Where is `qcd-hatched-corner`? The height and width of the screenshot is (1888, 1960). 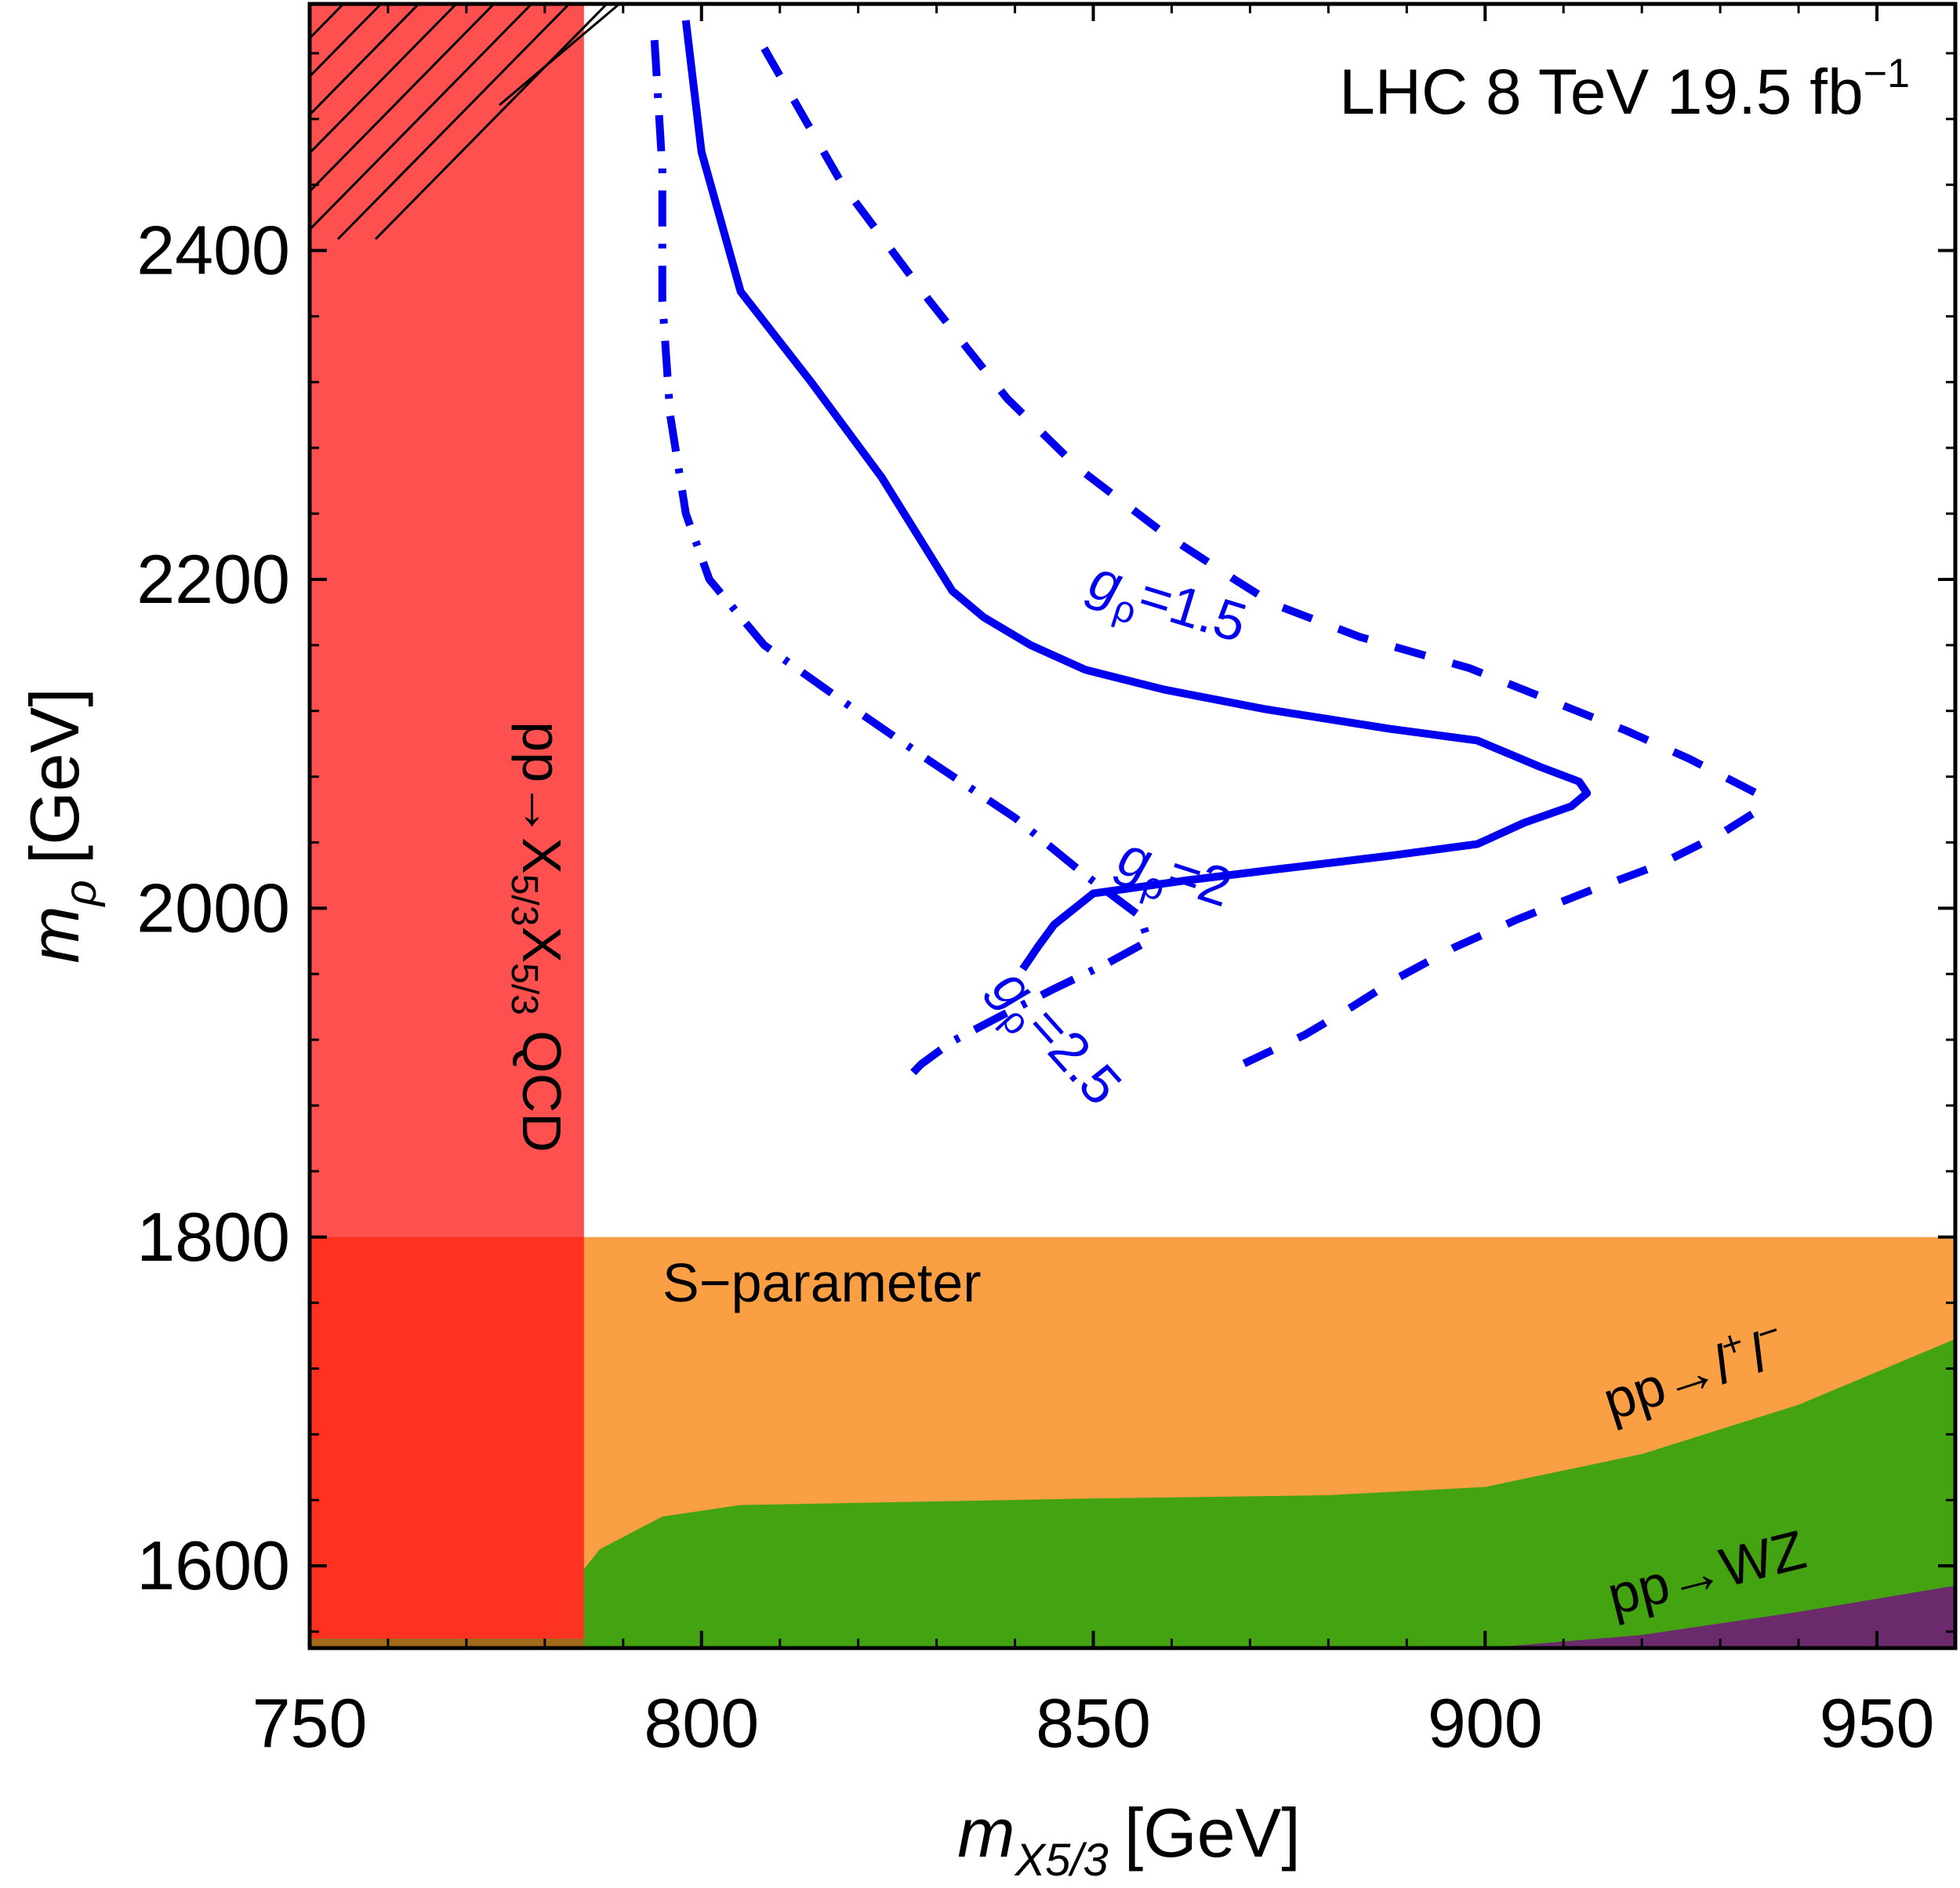 qcd-hatched-corner is located at coordinates (347, 122).